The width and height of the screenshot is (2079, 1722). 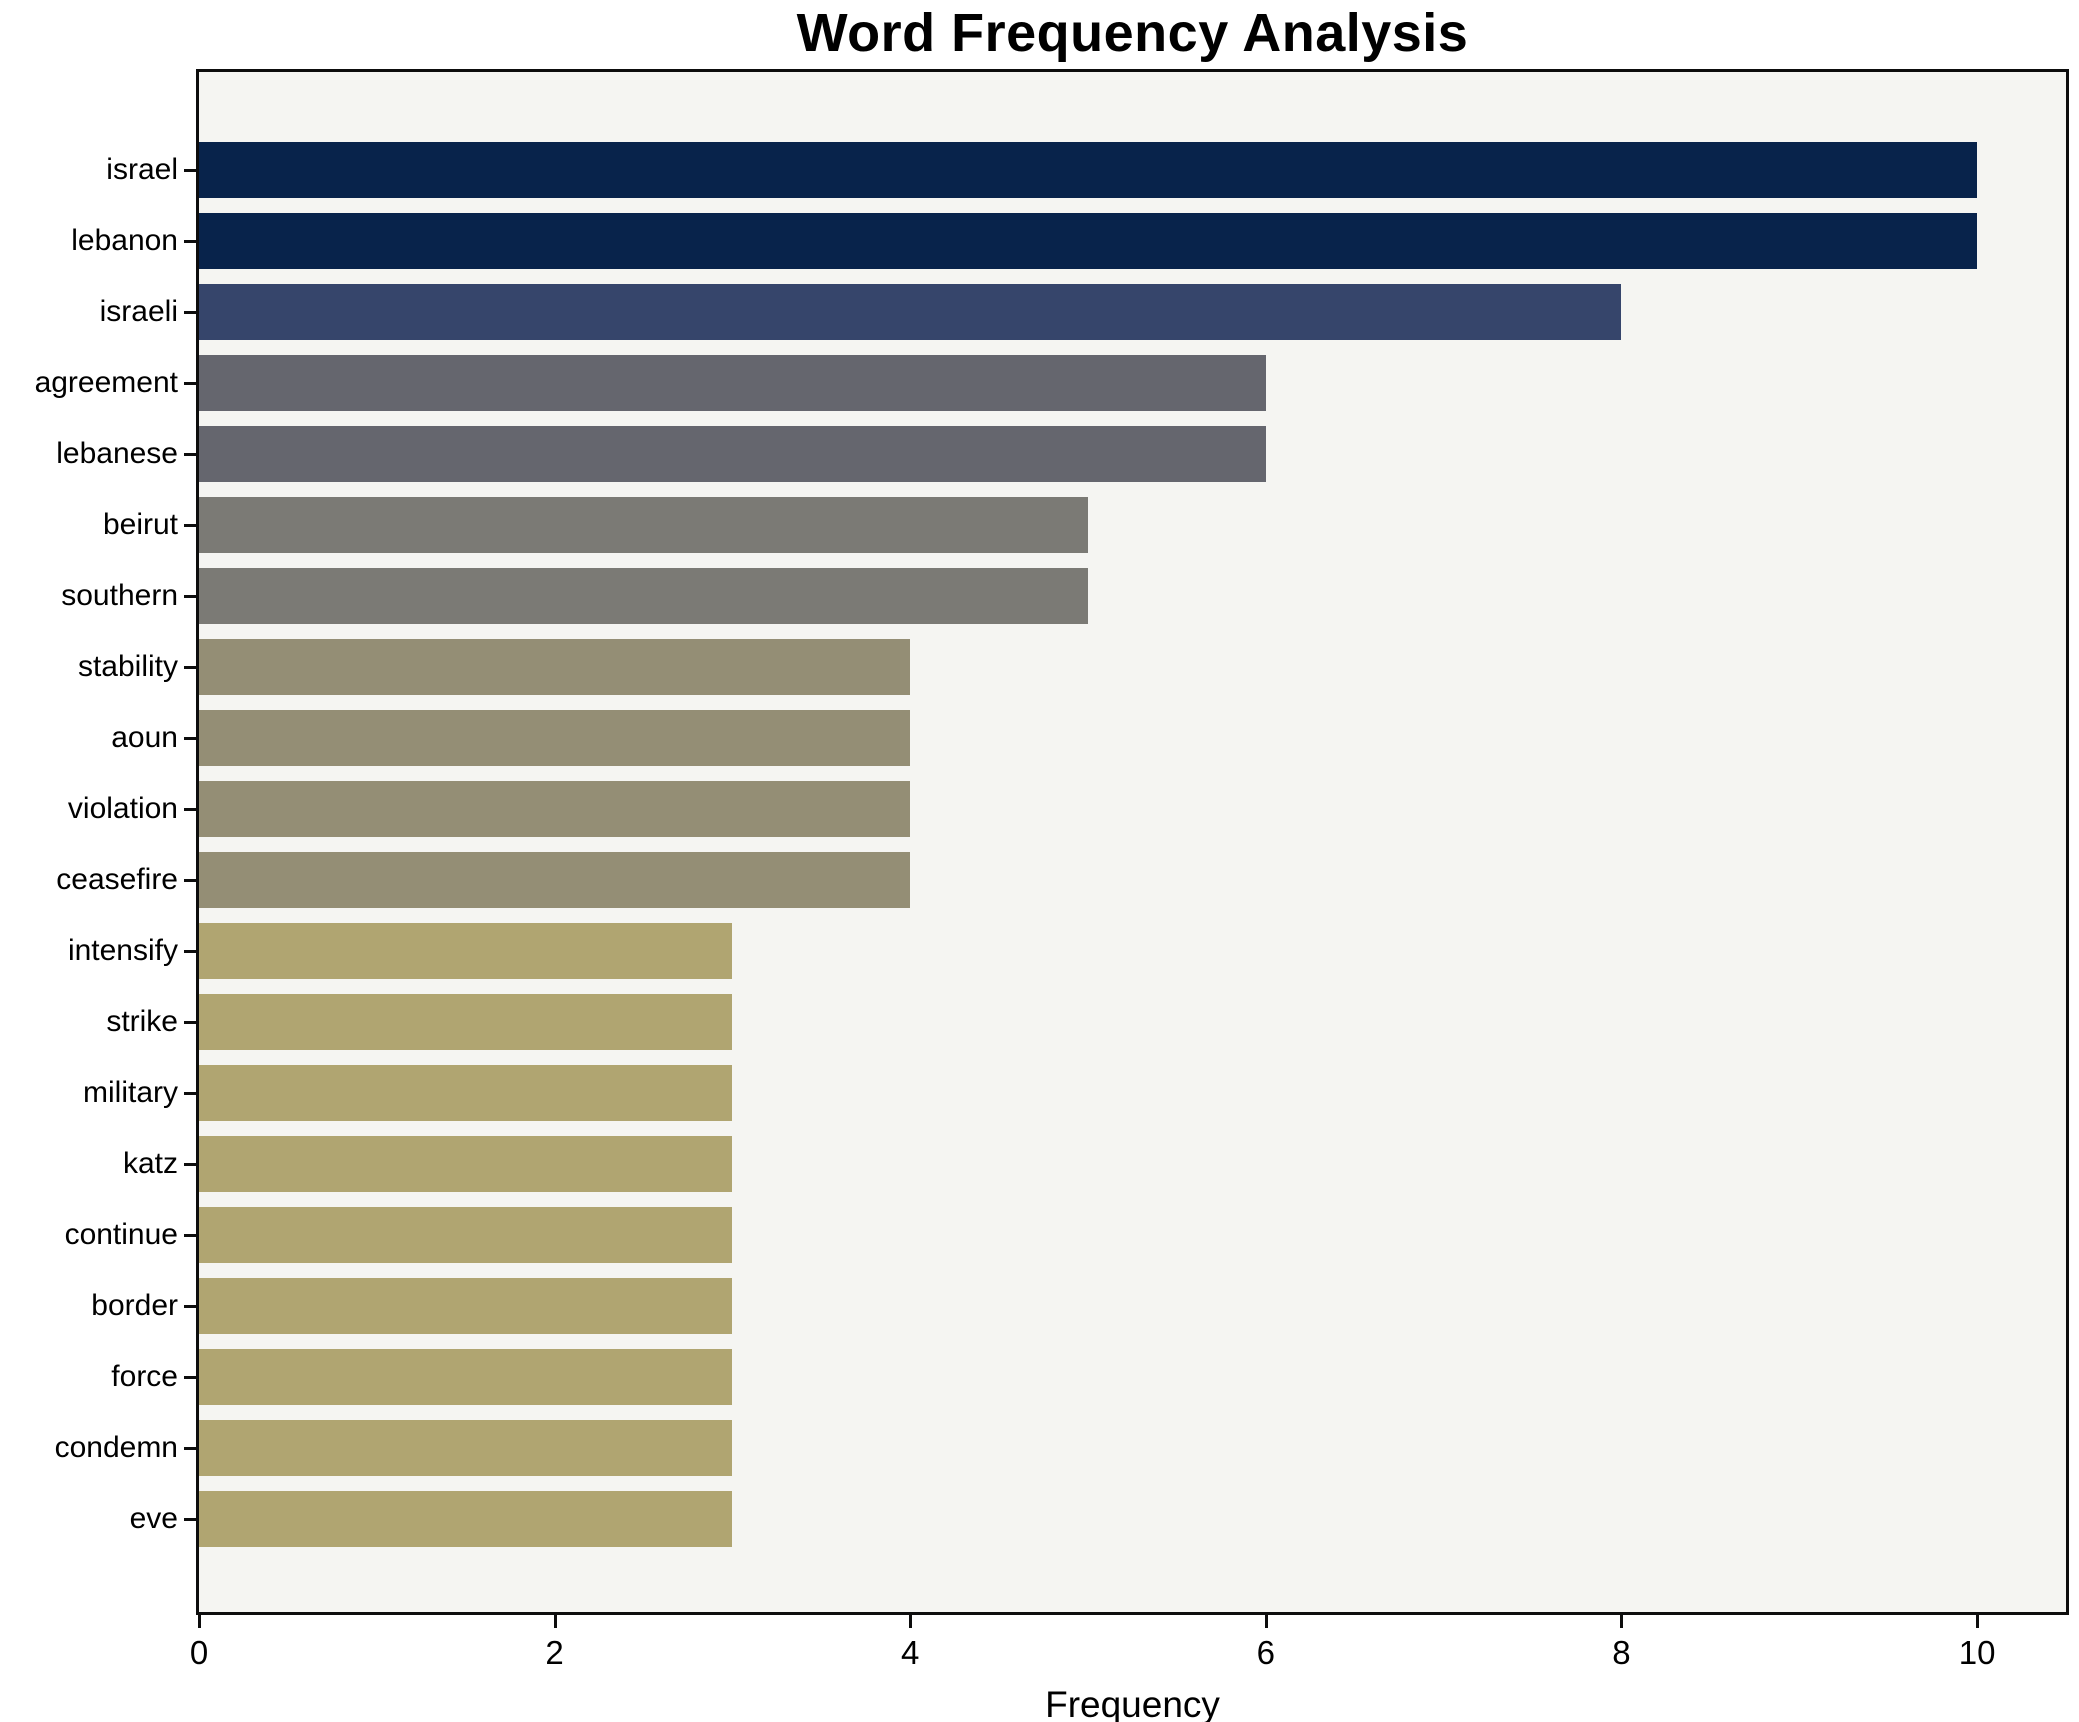 I want to click on xtick-label-6: 6, so click(x=1266, y=1652).